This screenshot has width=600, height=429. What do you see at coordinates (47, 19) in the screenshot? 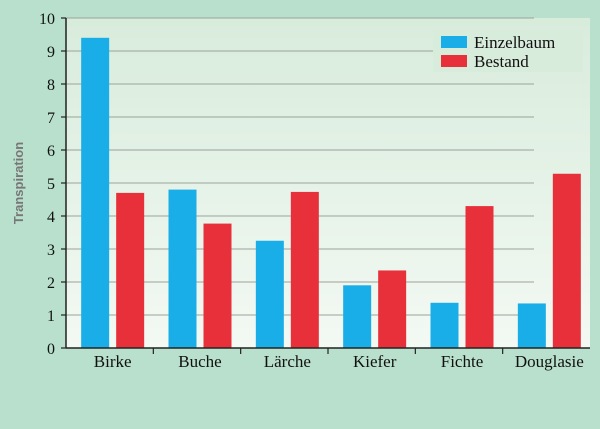
I see `y-tick-label: 10` at bounding box center [47, 19].